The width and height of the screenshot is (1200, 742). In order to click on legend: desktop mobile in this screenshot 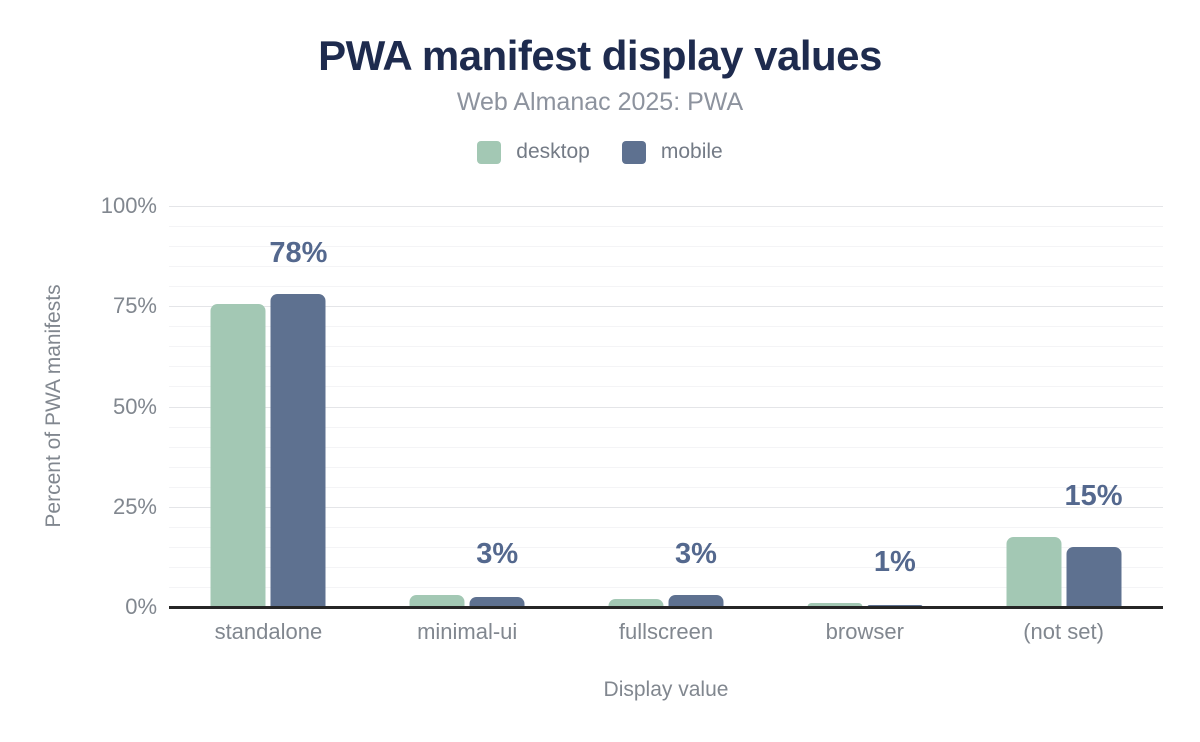, I will do `click(600, 152)`.